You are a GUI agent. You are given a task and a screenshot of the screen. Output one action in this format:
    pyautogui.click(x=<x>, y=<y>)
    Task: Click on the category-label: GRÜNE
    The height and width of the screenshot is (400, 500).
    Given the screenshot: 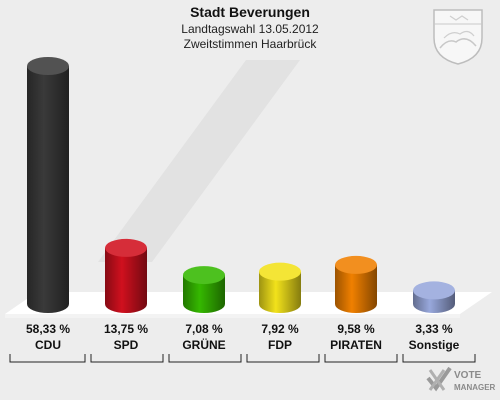 What is the action you would take?
    pyautogui.click(x=203, y=344)
    